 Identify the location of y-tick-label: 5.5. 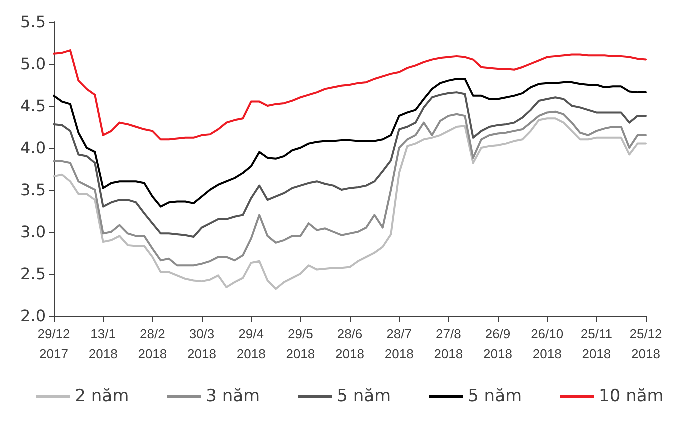
(33, 22).